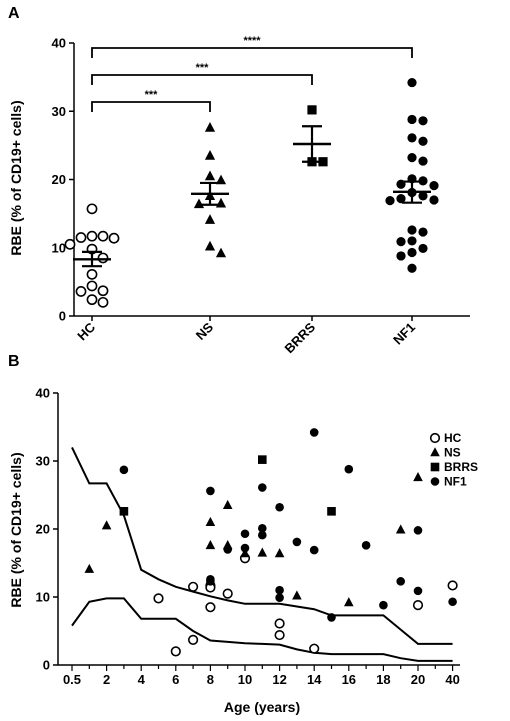 Image resolution: width=510 pixels, height=721 pixels. Describe the element at coordinates (43, 597) in the screenshot. I see `panel-b-y-tick-label: 10` at that location.